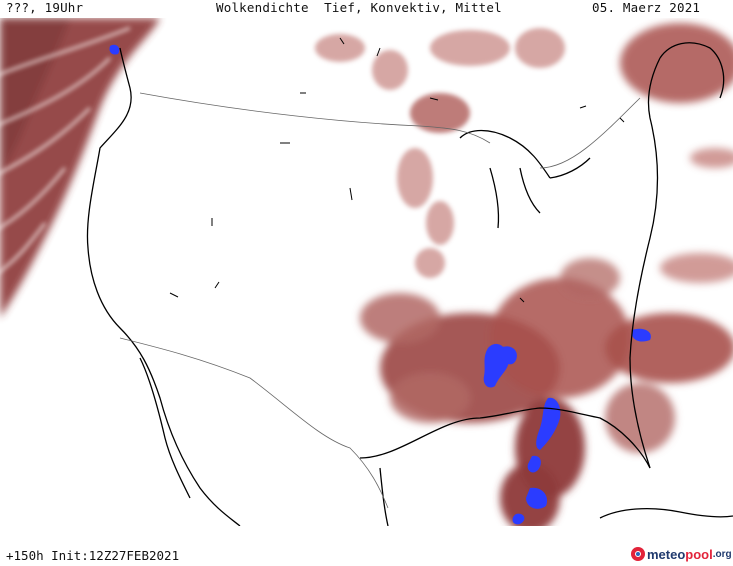 The width and height of the screenshot is (733, 566). I want to click on cloud-area-northeast, so click(676, 153).